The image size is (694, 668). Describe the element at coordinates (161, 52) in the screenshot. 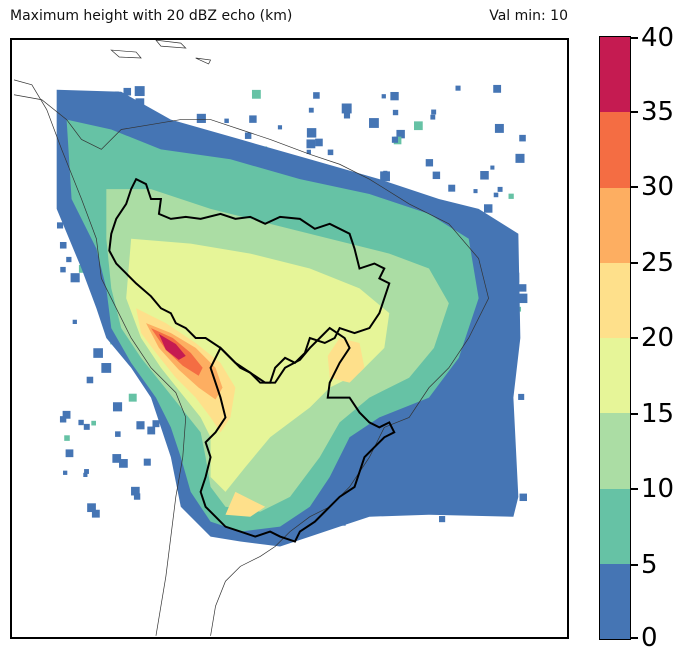

I see `caribbean-islands` at that location.